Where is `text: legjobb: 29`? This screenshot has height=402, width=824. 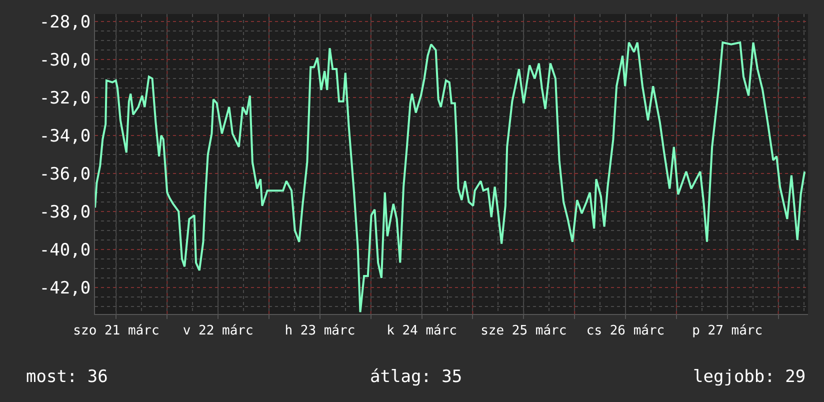
text: legjobb: 29 is located at coordinates (749, 377).